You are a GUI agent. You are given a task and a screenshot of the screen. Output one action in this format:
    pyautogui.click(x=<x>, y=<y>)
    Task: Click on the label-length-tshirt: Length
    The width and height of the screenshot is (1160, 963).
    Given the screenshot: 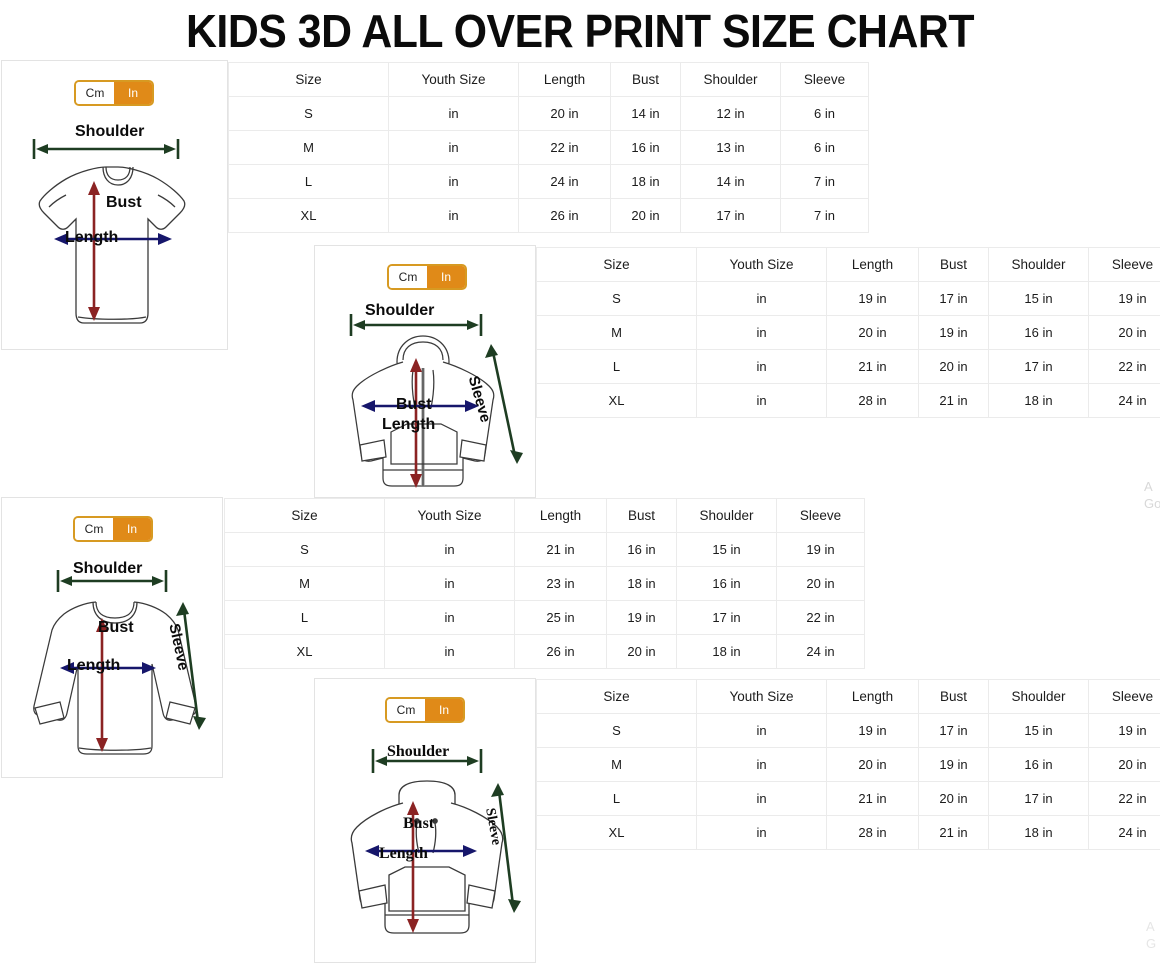 What is the action you would take?
    pyautogui.click(x=92, y=237)
    